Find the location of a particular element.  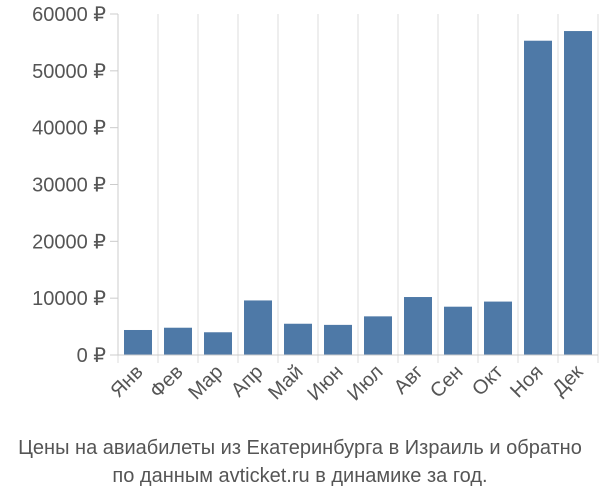

x-tick-label: Июн is located at coordinates (325, 383).